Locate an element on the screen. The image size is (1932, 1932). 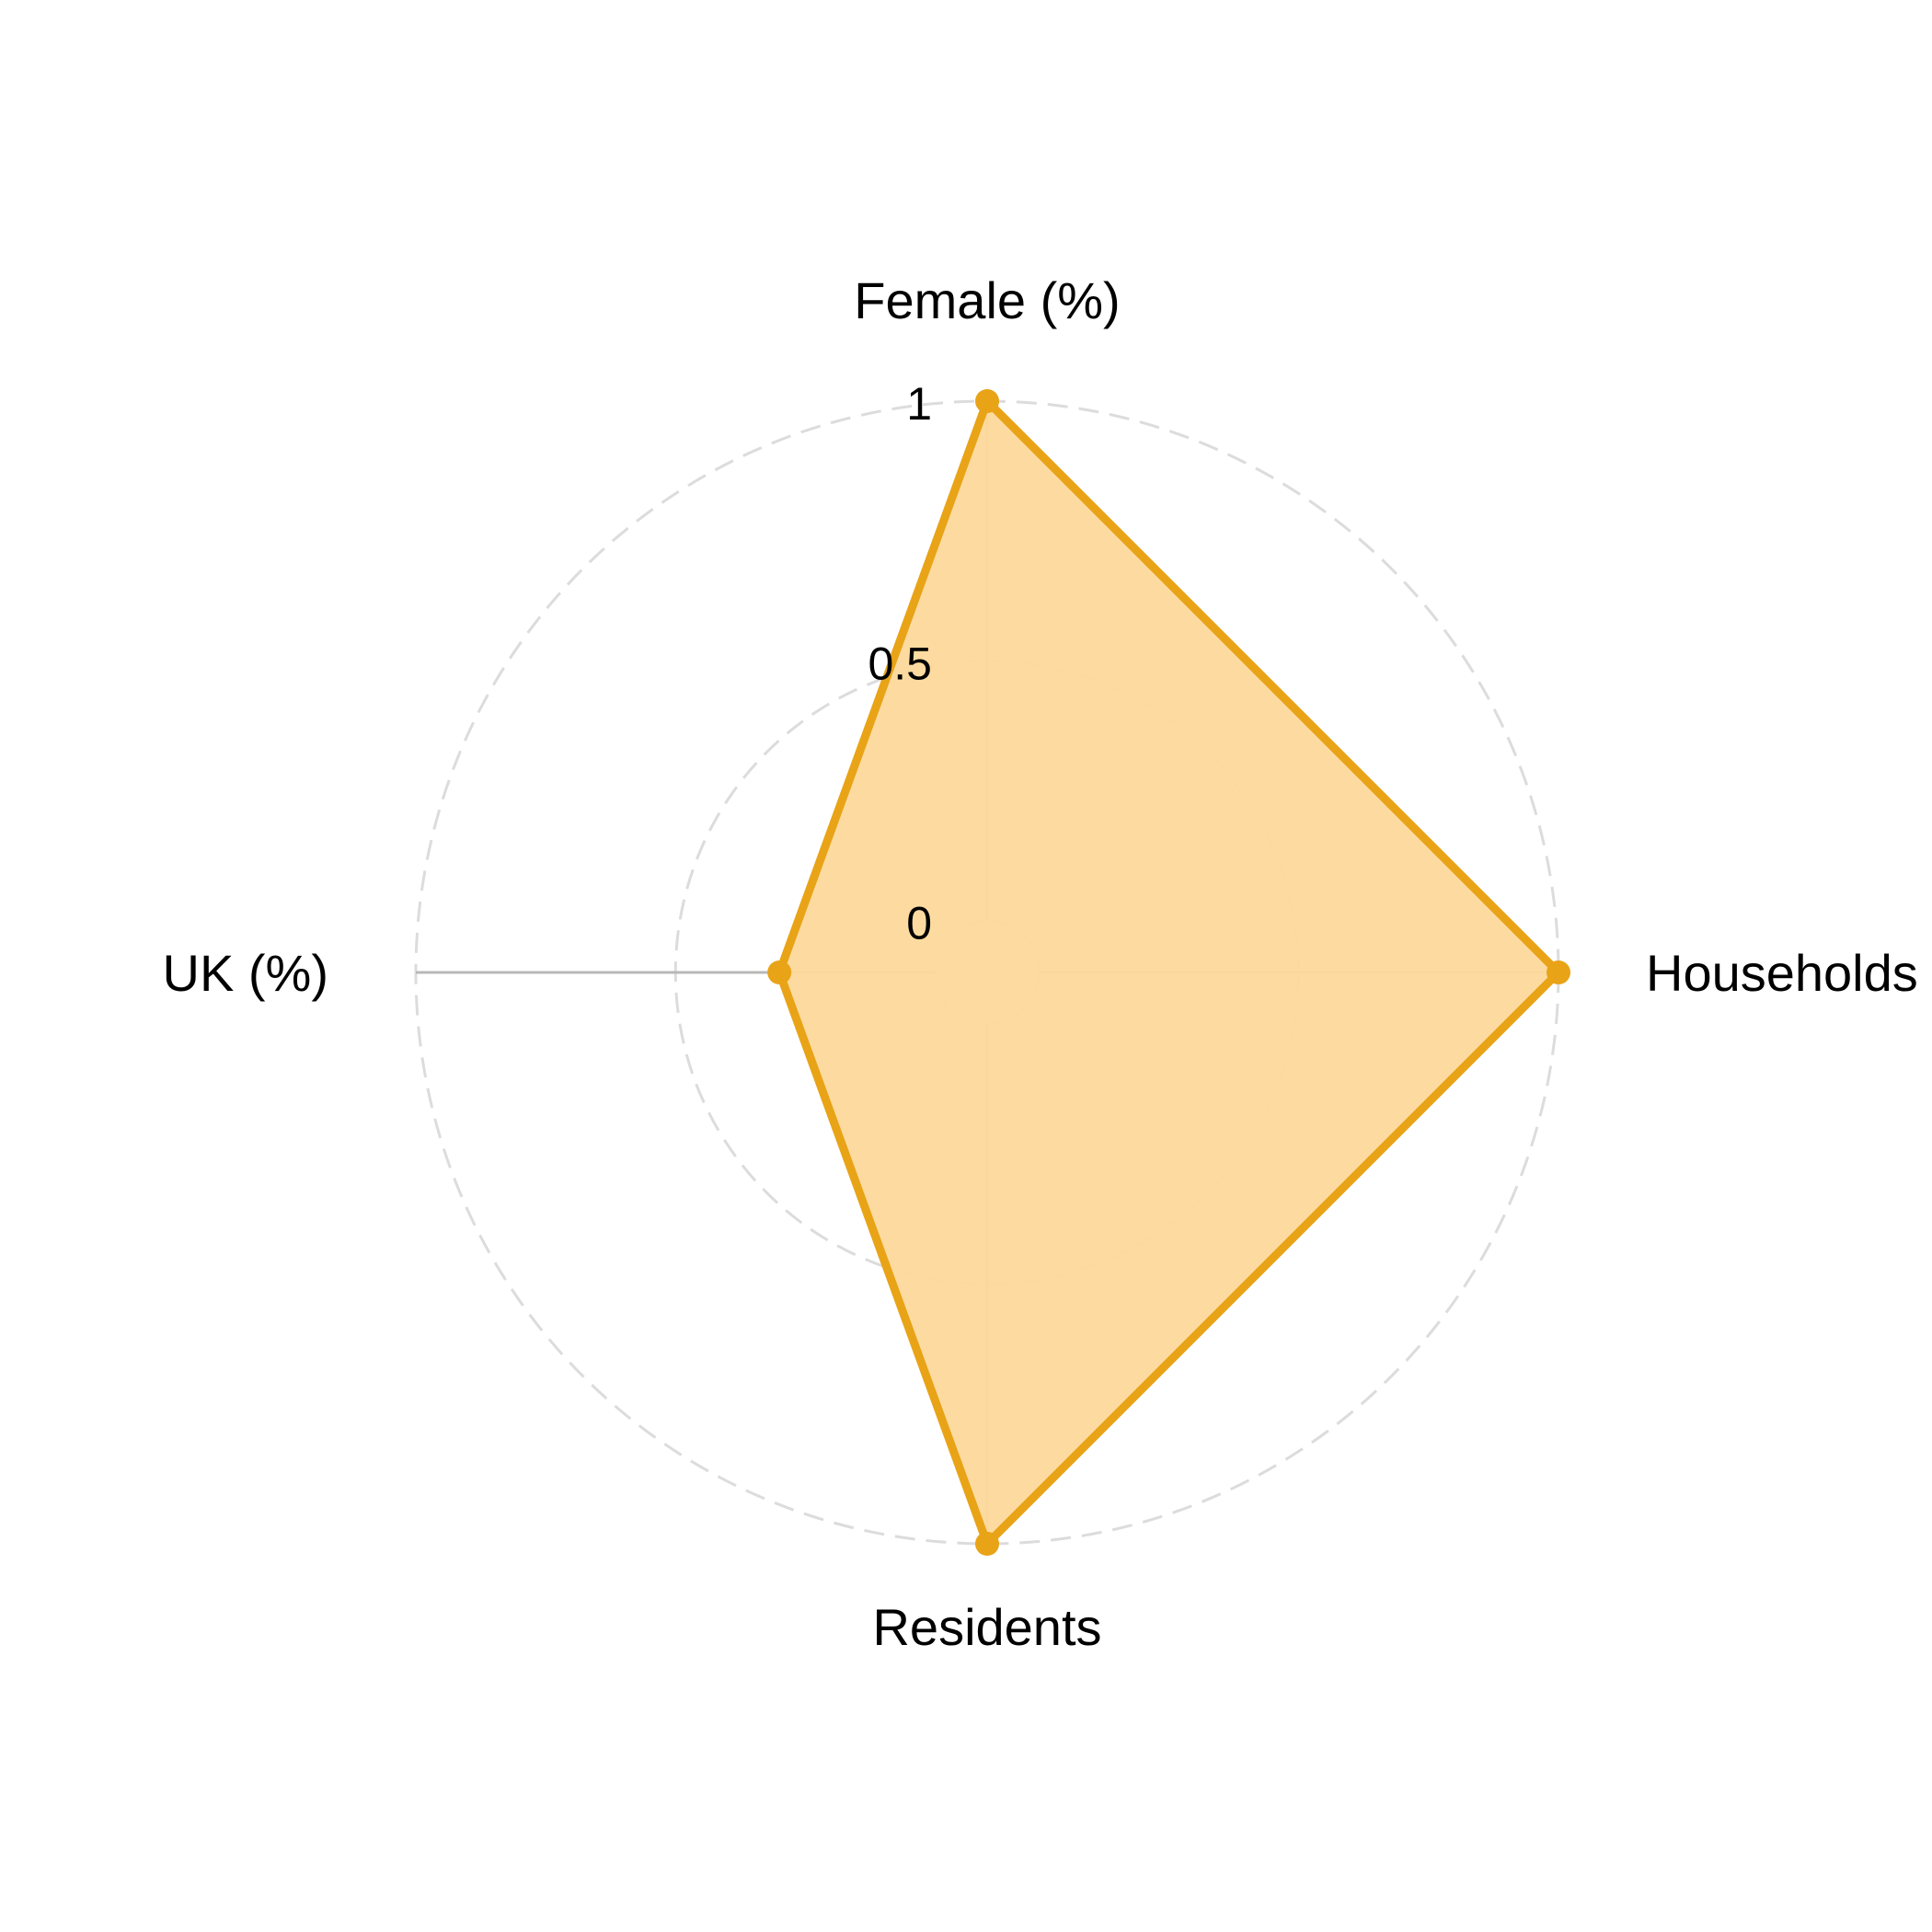
tick-layer: 00.51 is located at coordinates (900, 663).